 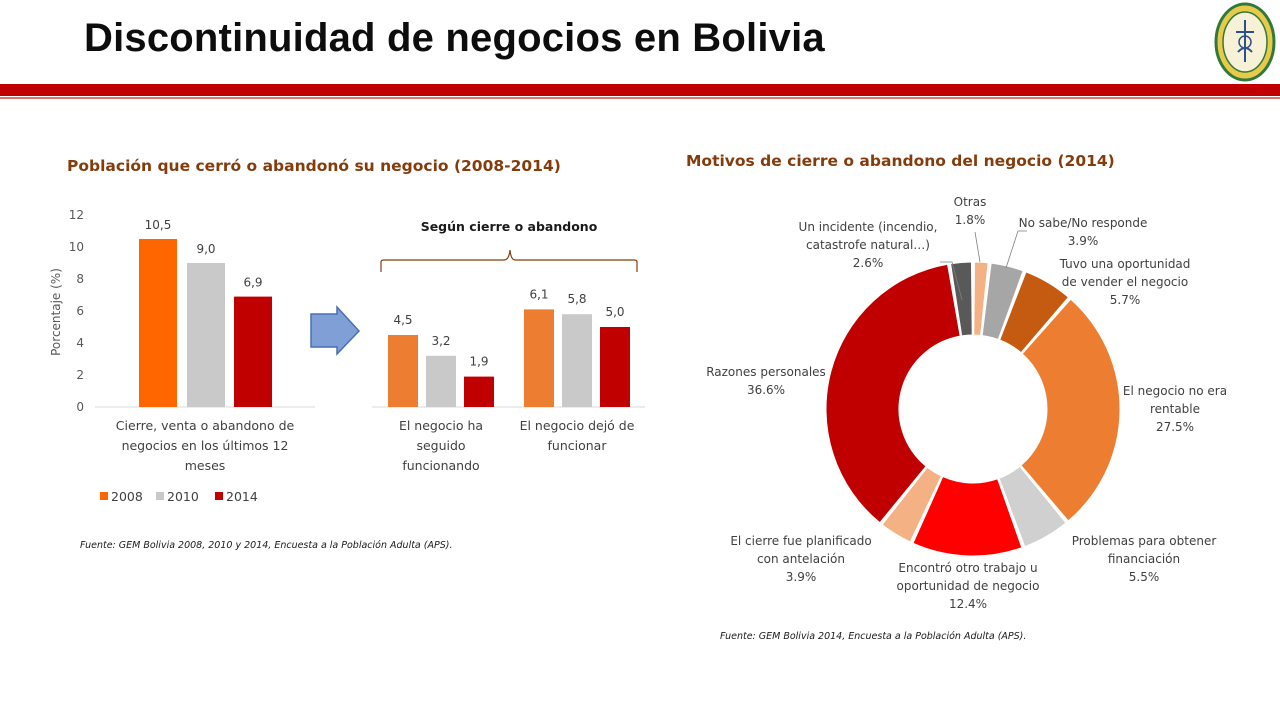 I want to click on slice-label: de vender el negocio, so click(x=1125, y=282).